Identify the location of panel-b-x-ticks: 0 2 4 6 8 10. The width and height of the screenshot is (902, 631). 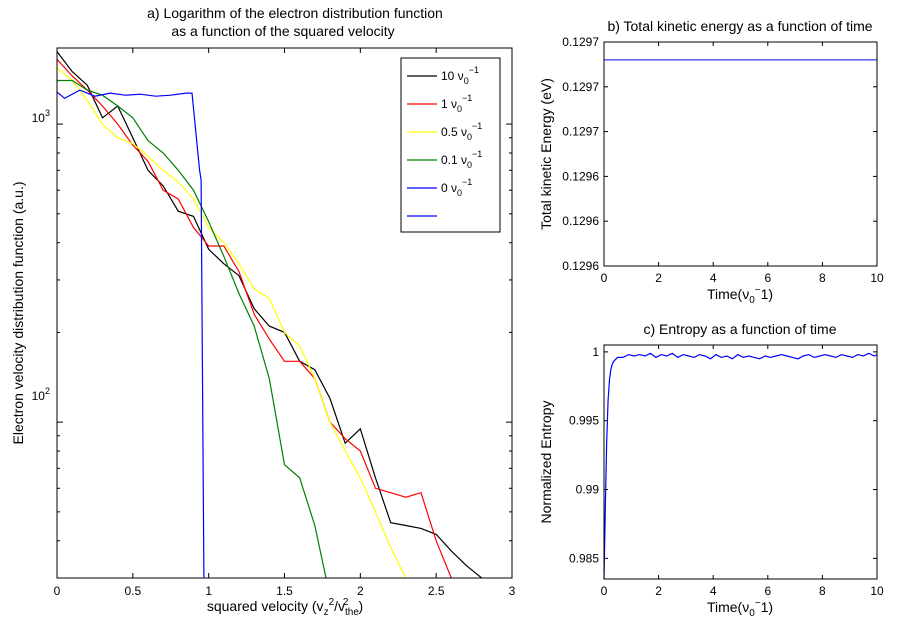
(742, 163).